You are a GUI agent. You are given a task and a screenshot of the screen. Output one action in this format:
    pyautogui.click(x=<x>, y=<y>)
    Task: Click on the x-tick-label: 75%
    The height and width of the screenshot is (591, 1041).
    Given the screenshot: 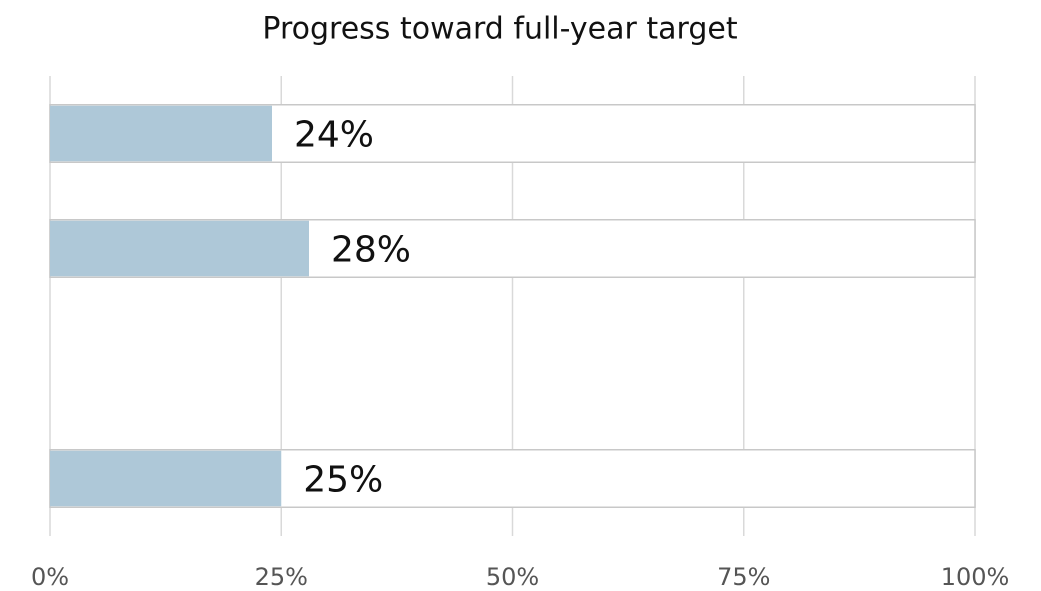 What is the action you would take?
    pyautogui.click(x=743, y=577)
    